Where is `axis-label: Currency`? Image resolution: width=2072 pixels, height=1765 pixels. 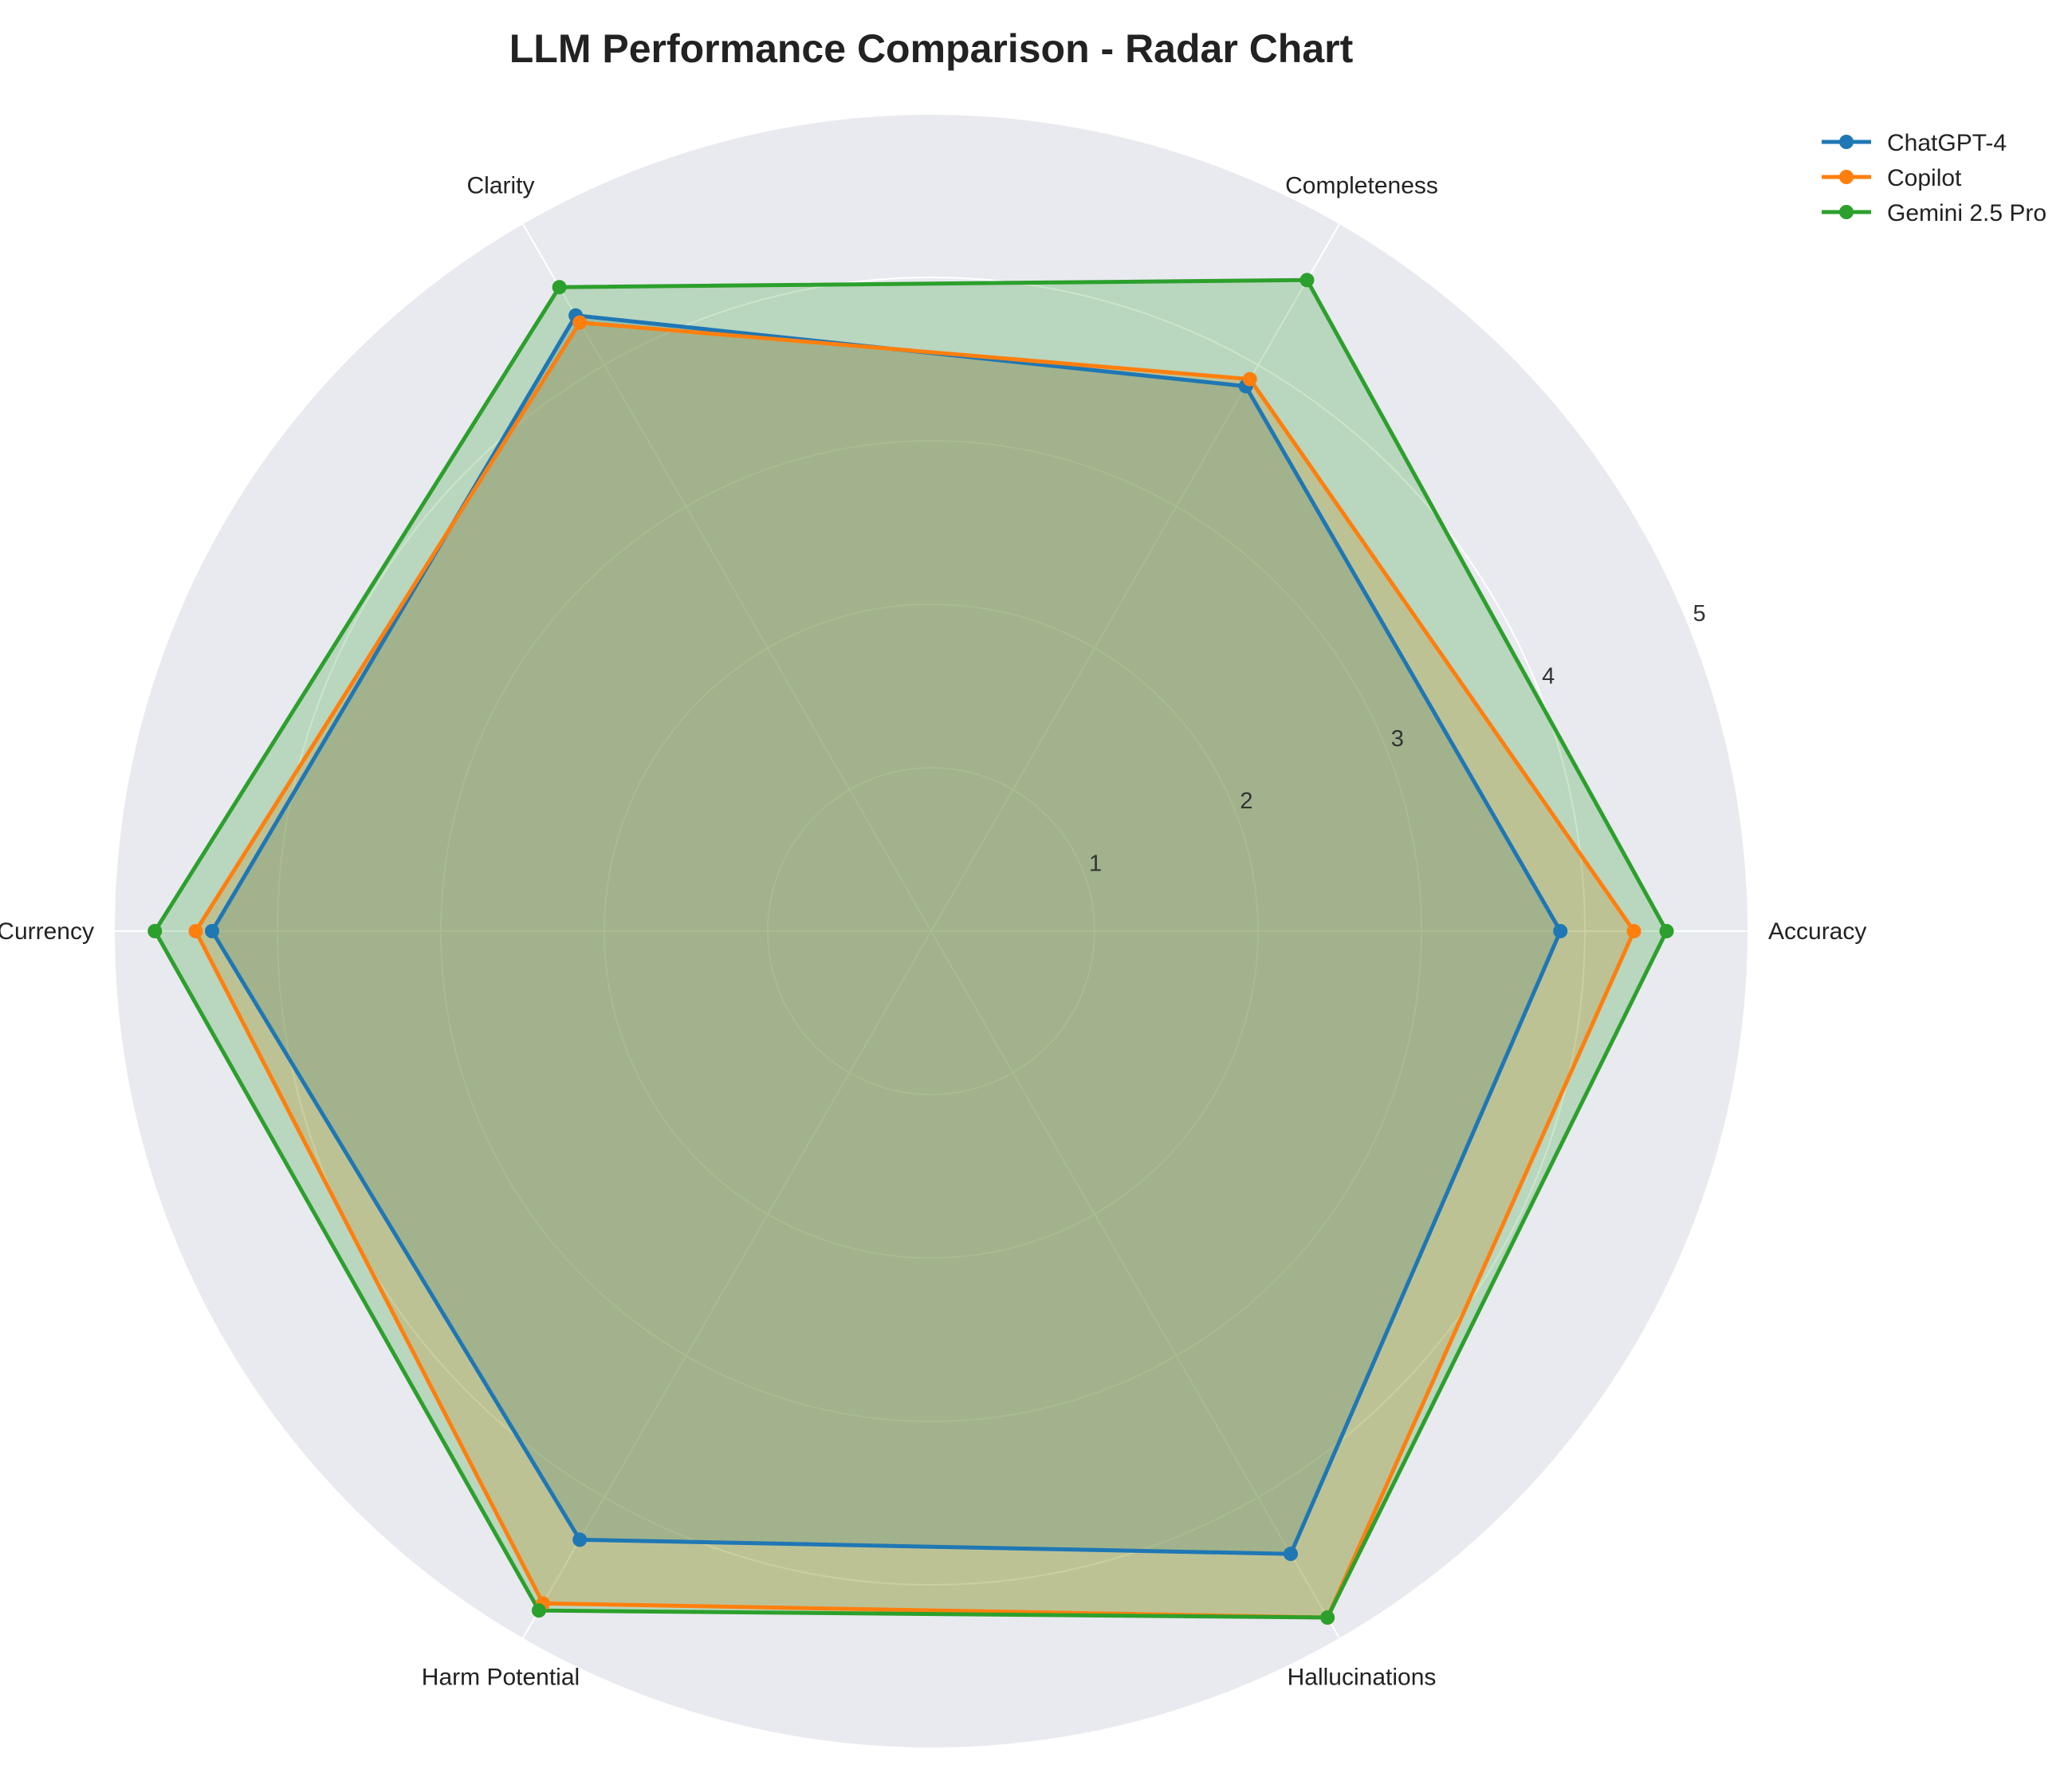 axis-label: Currency is located at coordinates (47, 931).